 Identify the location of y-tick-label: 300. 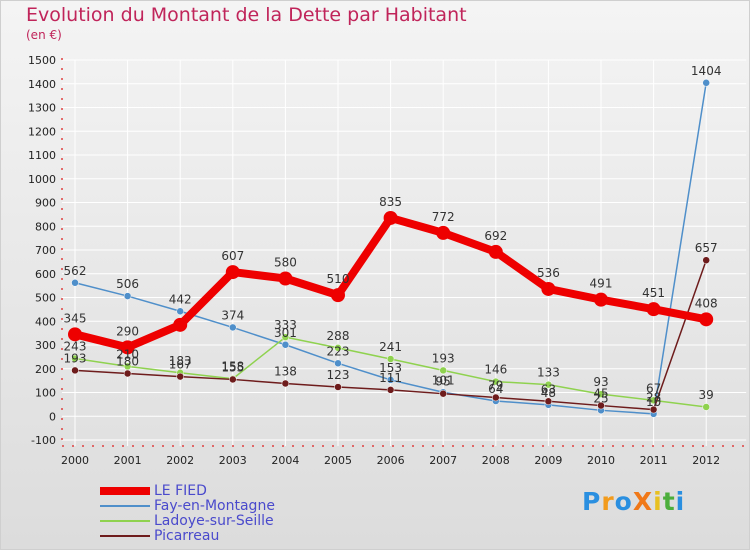
(45, 345).